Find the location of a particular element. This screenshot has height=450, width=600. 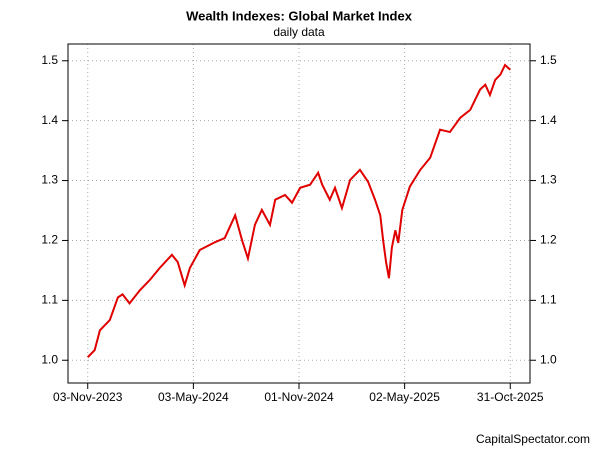

y-tick-label: 1.2 is located at coordinates (49, 240).